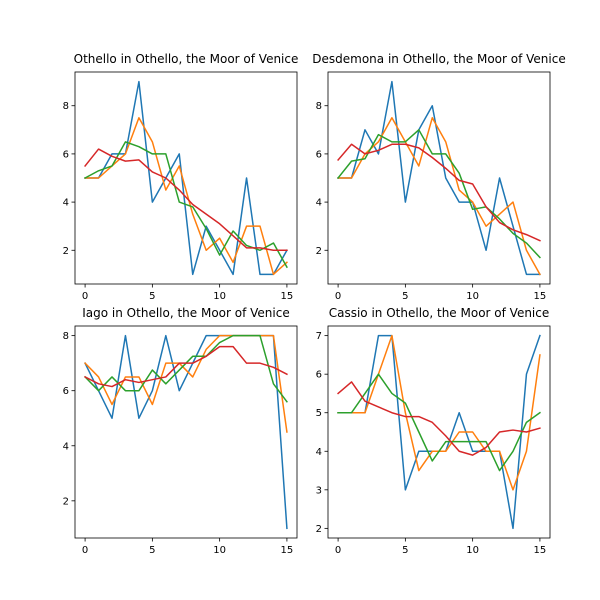  What do you see at coordinates (185, 313) in the screenshot?
I see `subplot-title: Iago in Othello, the Moor of Venice` at bounding box center [185, 313].